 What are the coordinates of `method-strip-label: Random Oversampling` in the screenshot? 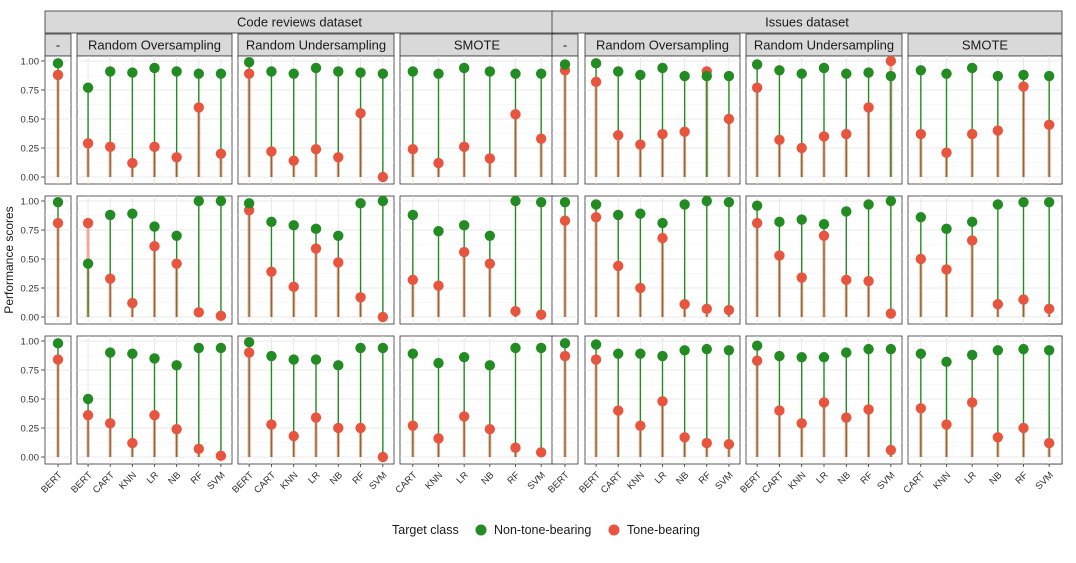 It's located at (662, 45).